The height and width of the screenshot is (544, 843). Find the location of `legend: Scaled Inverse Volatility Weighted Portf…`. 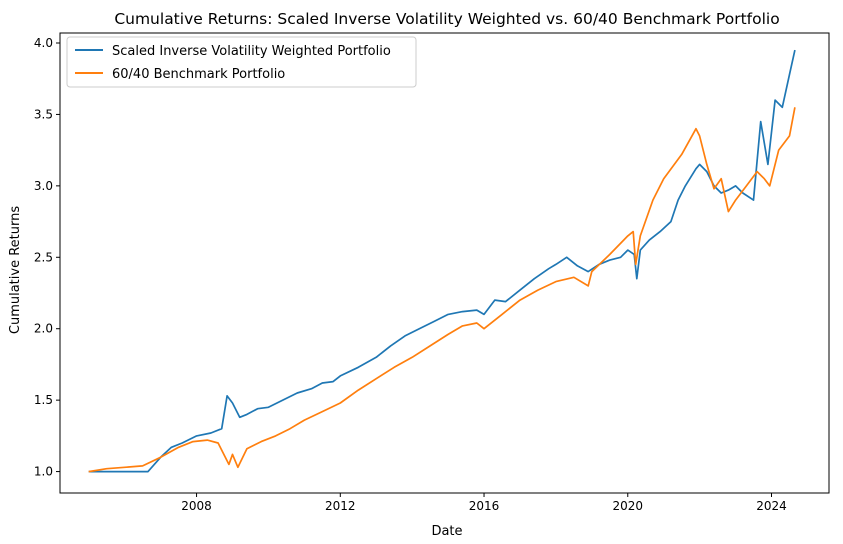

legend: Scaled Inverse Volatility Weighted Portf… is located at coordinates (241, 62).